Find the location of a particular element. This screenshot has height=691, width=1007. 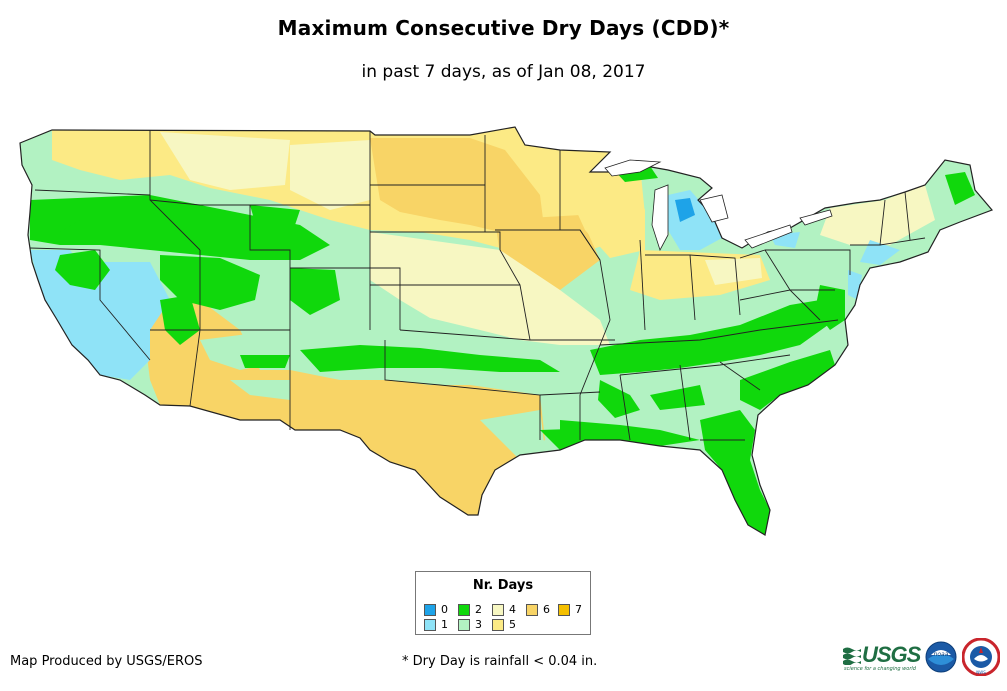

map-legend: Nr. Days 0 1 2 3 4 5 6 7 is located at coordinates (503, 603).